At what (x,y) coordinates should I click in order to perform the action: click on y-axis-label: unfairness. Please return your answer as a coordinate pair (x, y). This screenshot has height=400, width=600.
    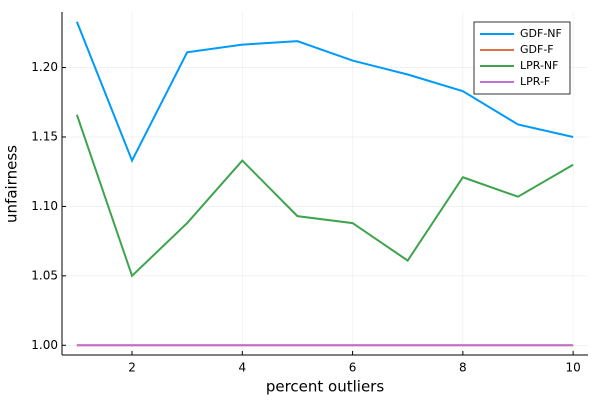
    Looking at the image, I should click on (12, 184).